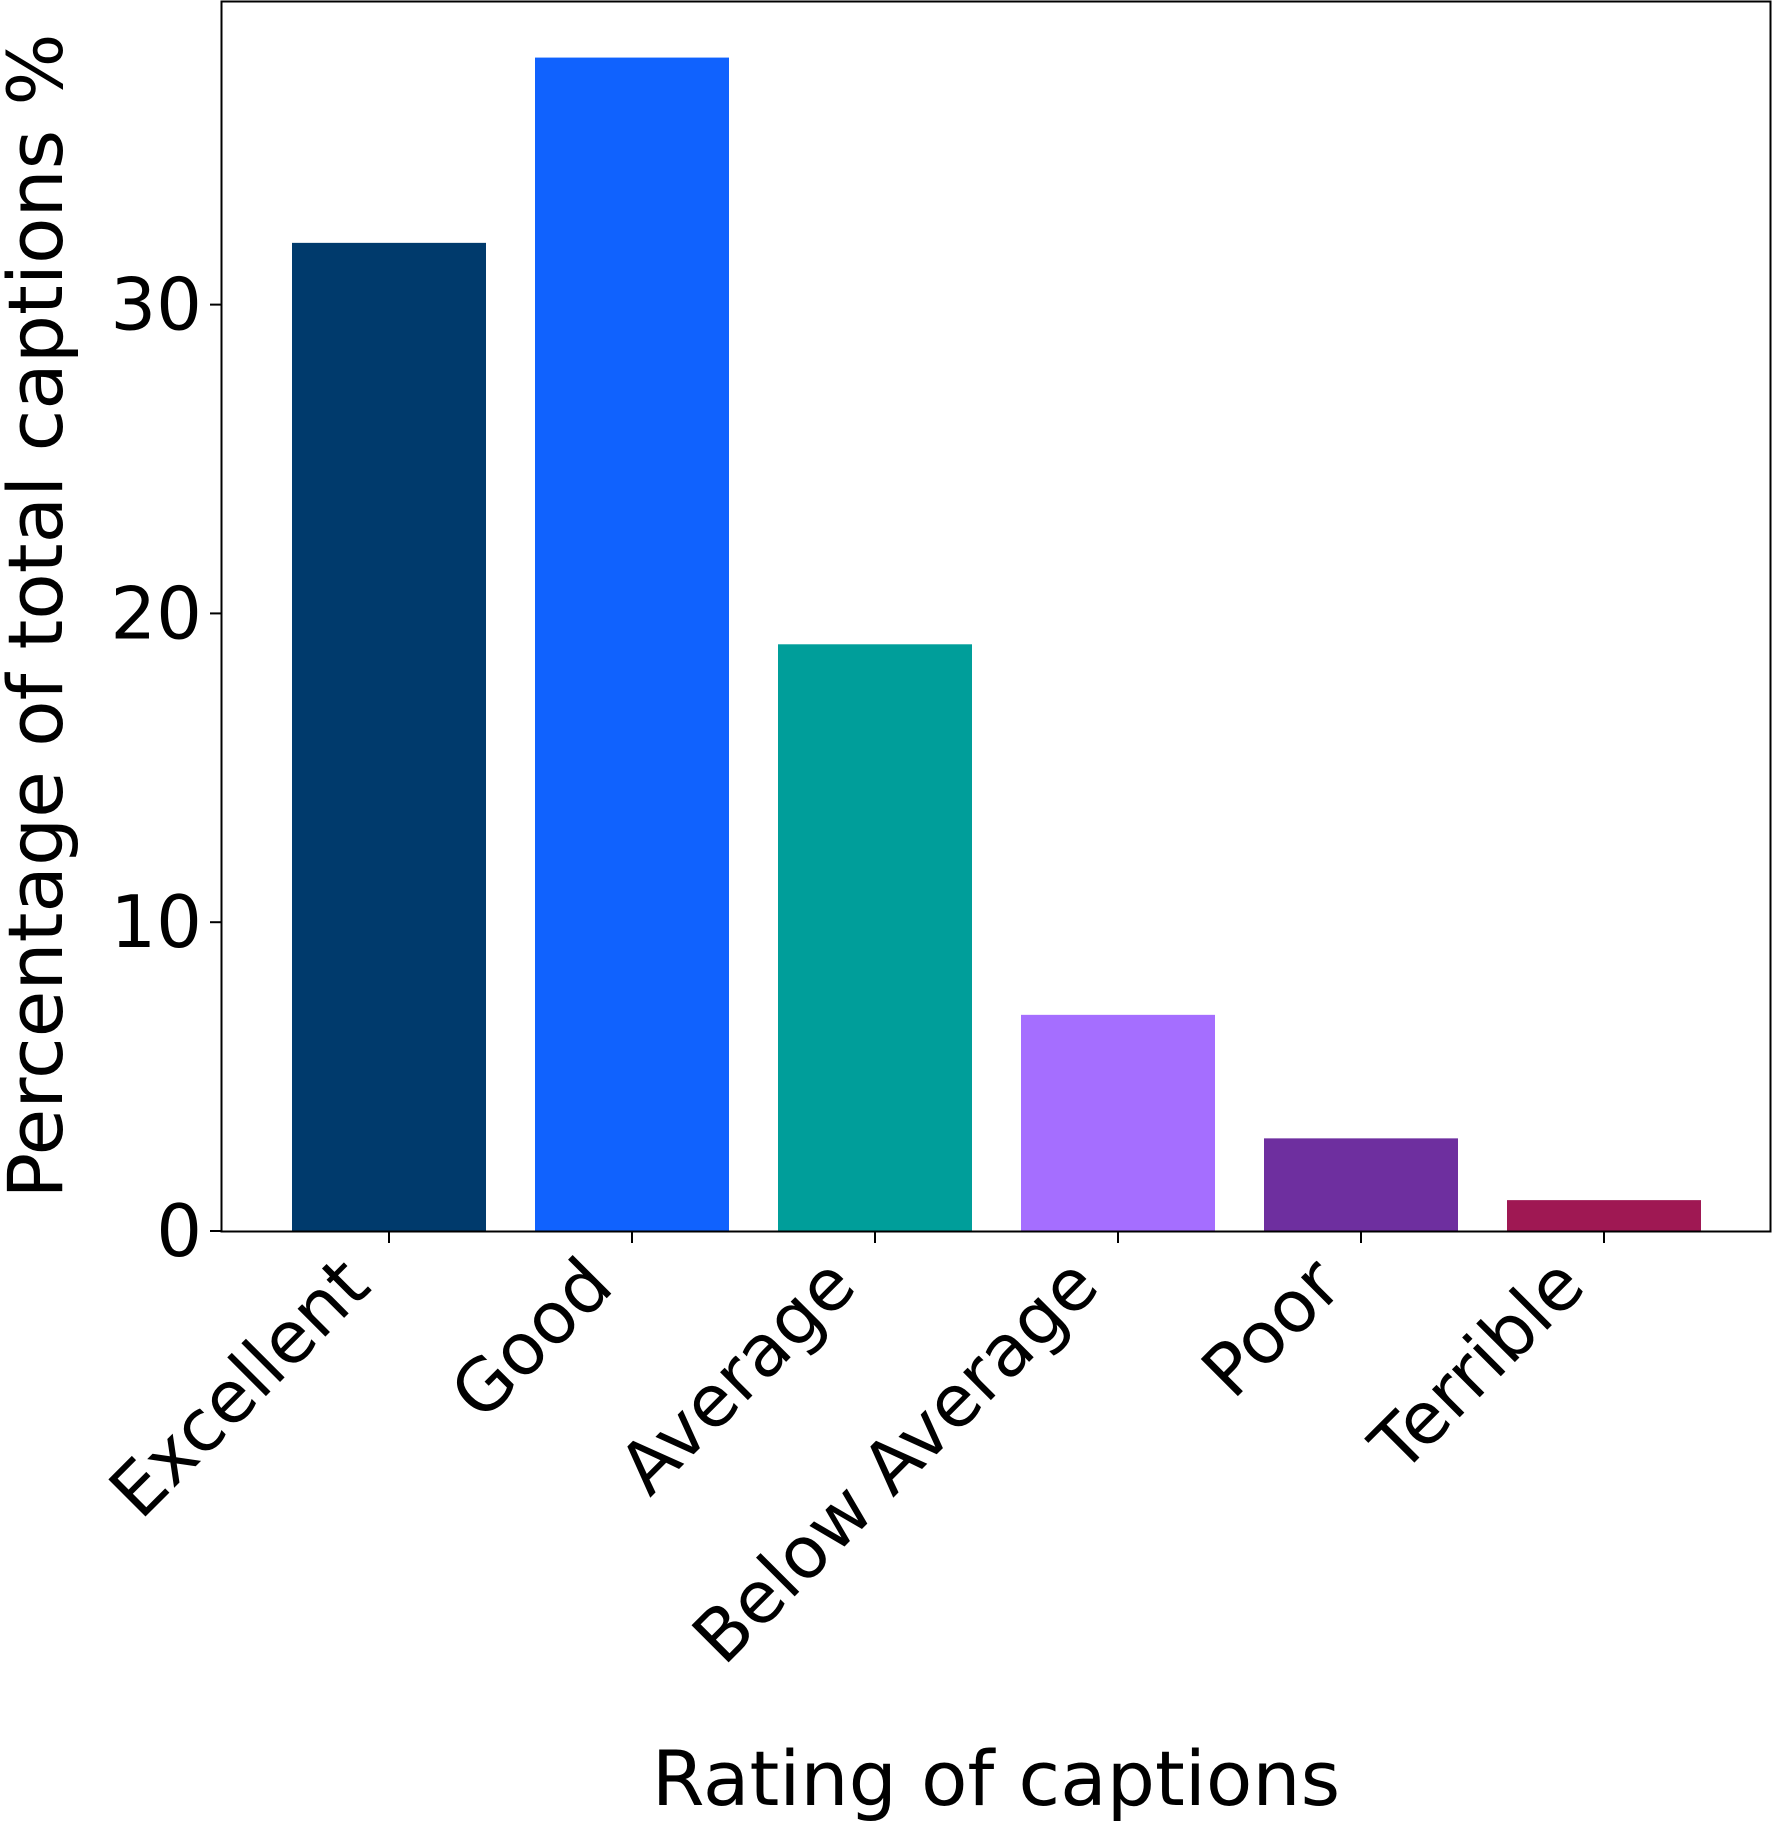 This screenshot has width=1772, height=1829. What do you see at coordinates (1476, 1365) in the screenshot?
I see `x-tick-label-terrible: Terrible` at bounding box center [1476, 1365].